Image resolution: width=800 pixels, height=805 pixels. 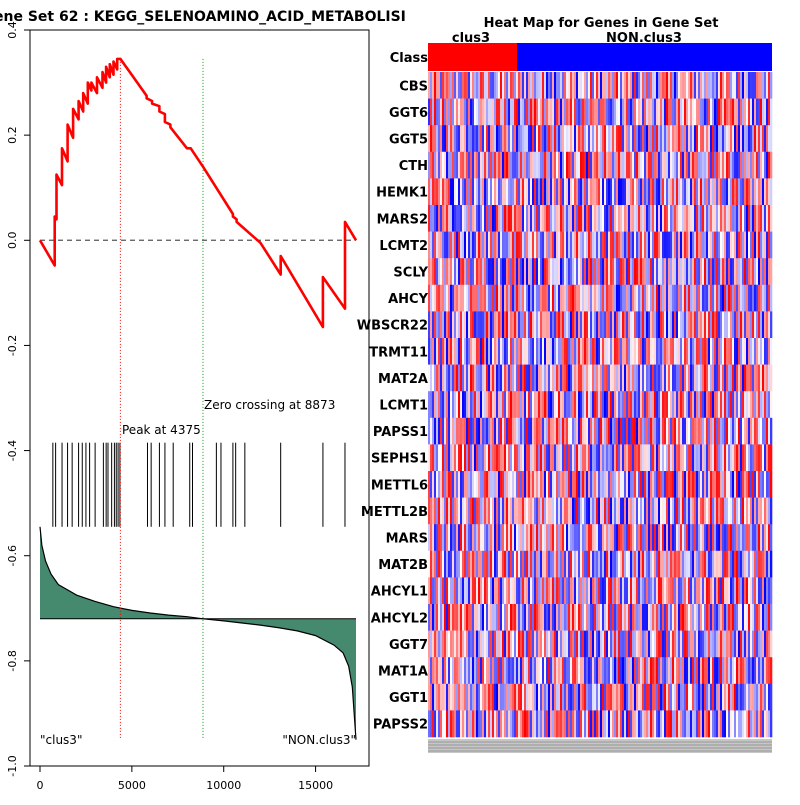 What do you see at coordinates (600, 351) in the screenshot?
I see `heatmap-row` at bounding box center [600, 351].